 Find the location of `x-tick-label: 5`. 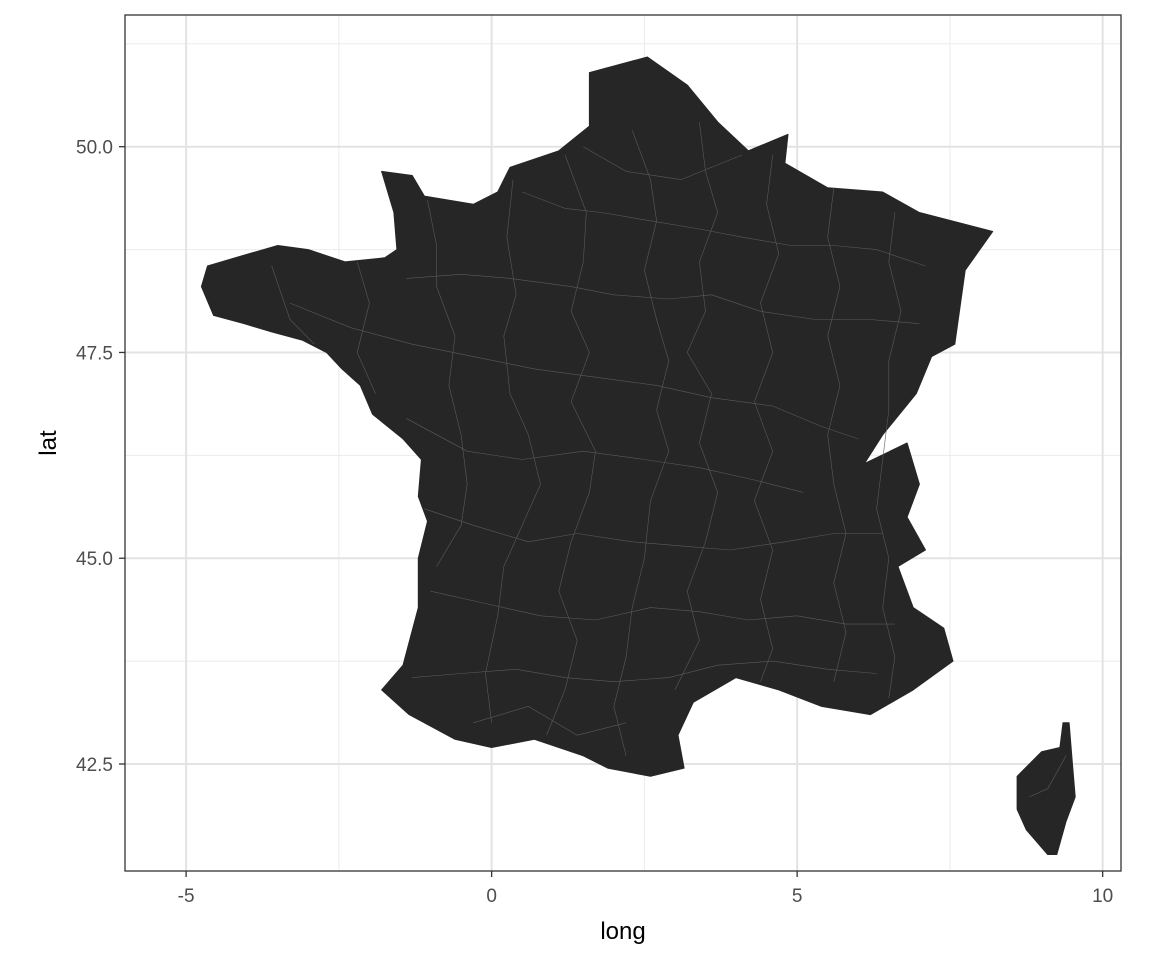

x-tick-label: 5 is located at coordinates (797, 896).